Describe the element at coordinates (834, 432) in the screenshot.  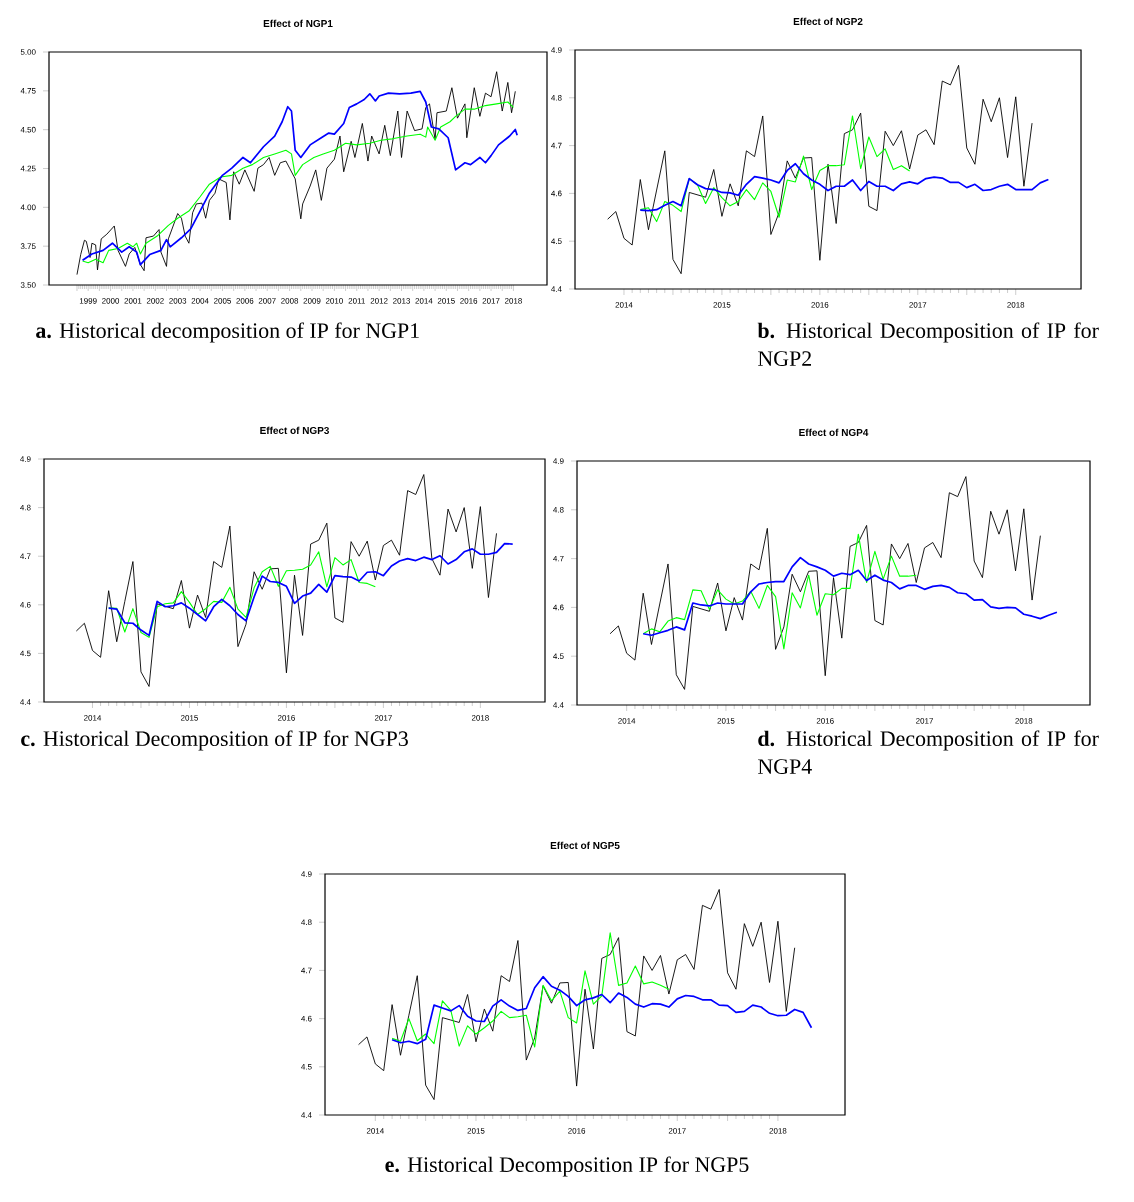
I see `chart-title: Effect of NGP4` at that location.